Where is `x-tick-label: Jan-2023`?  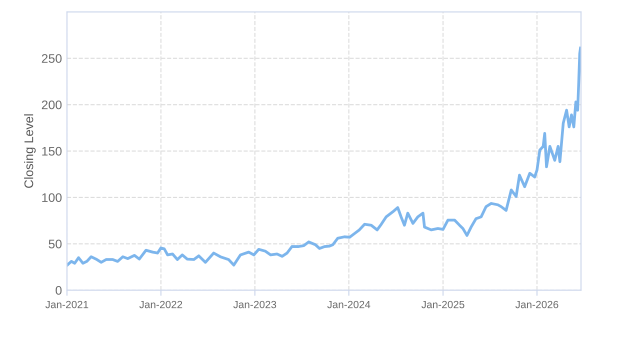 x-tick-label: Jan-2023 is located at coordinates (254, 304).